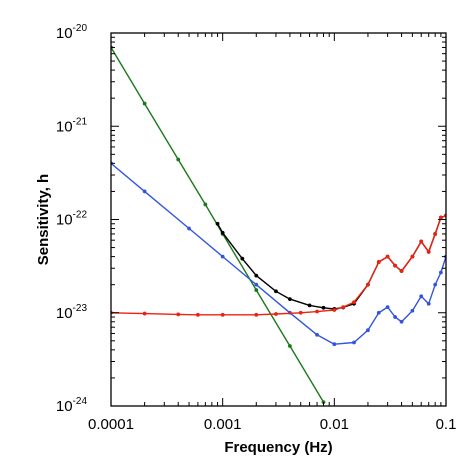 Image resolution: width=469 pixels, height=469 pixels. I want to click on x-axis-label: Frequency (Hz), so click(278, 447).